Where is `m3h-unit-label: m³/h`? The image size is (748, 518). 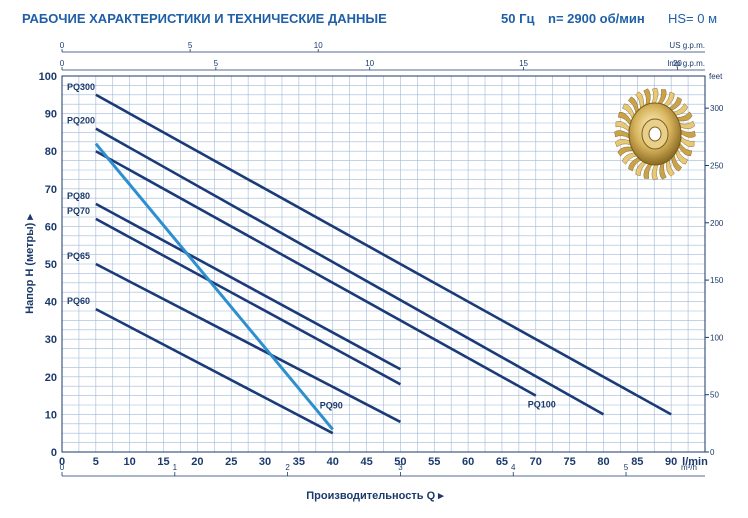 m3h-unit-label: m³/h is located at coordinates (689, 467).